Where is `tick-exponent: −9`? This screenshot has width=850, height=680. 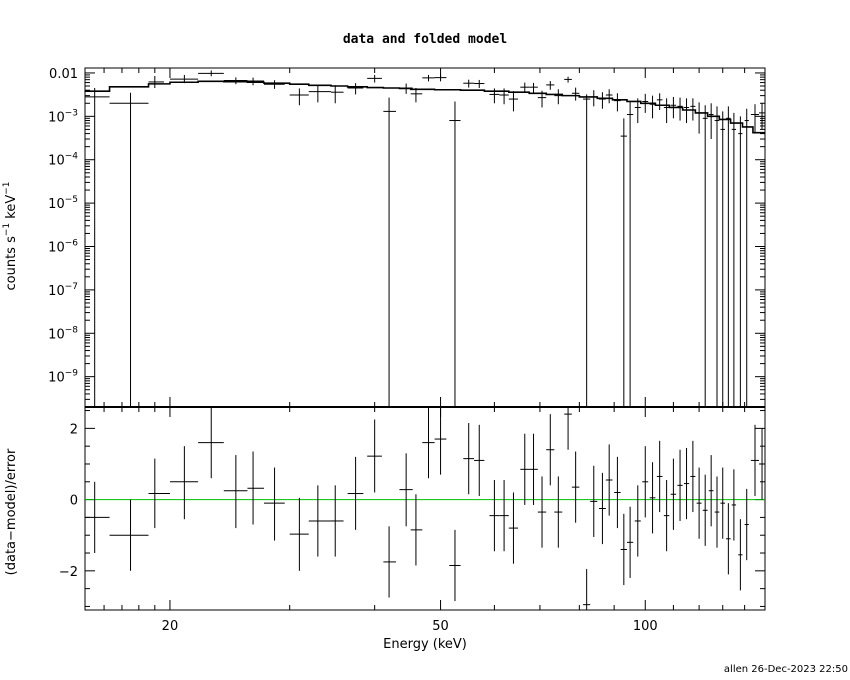 tick-exponent: −9 is located at coordinates (72, 374).